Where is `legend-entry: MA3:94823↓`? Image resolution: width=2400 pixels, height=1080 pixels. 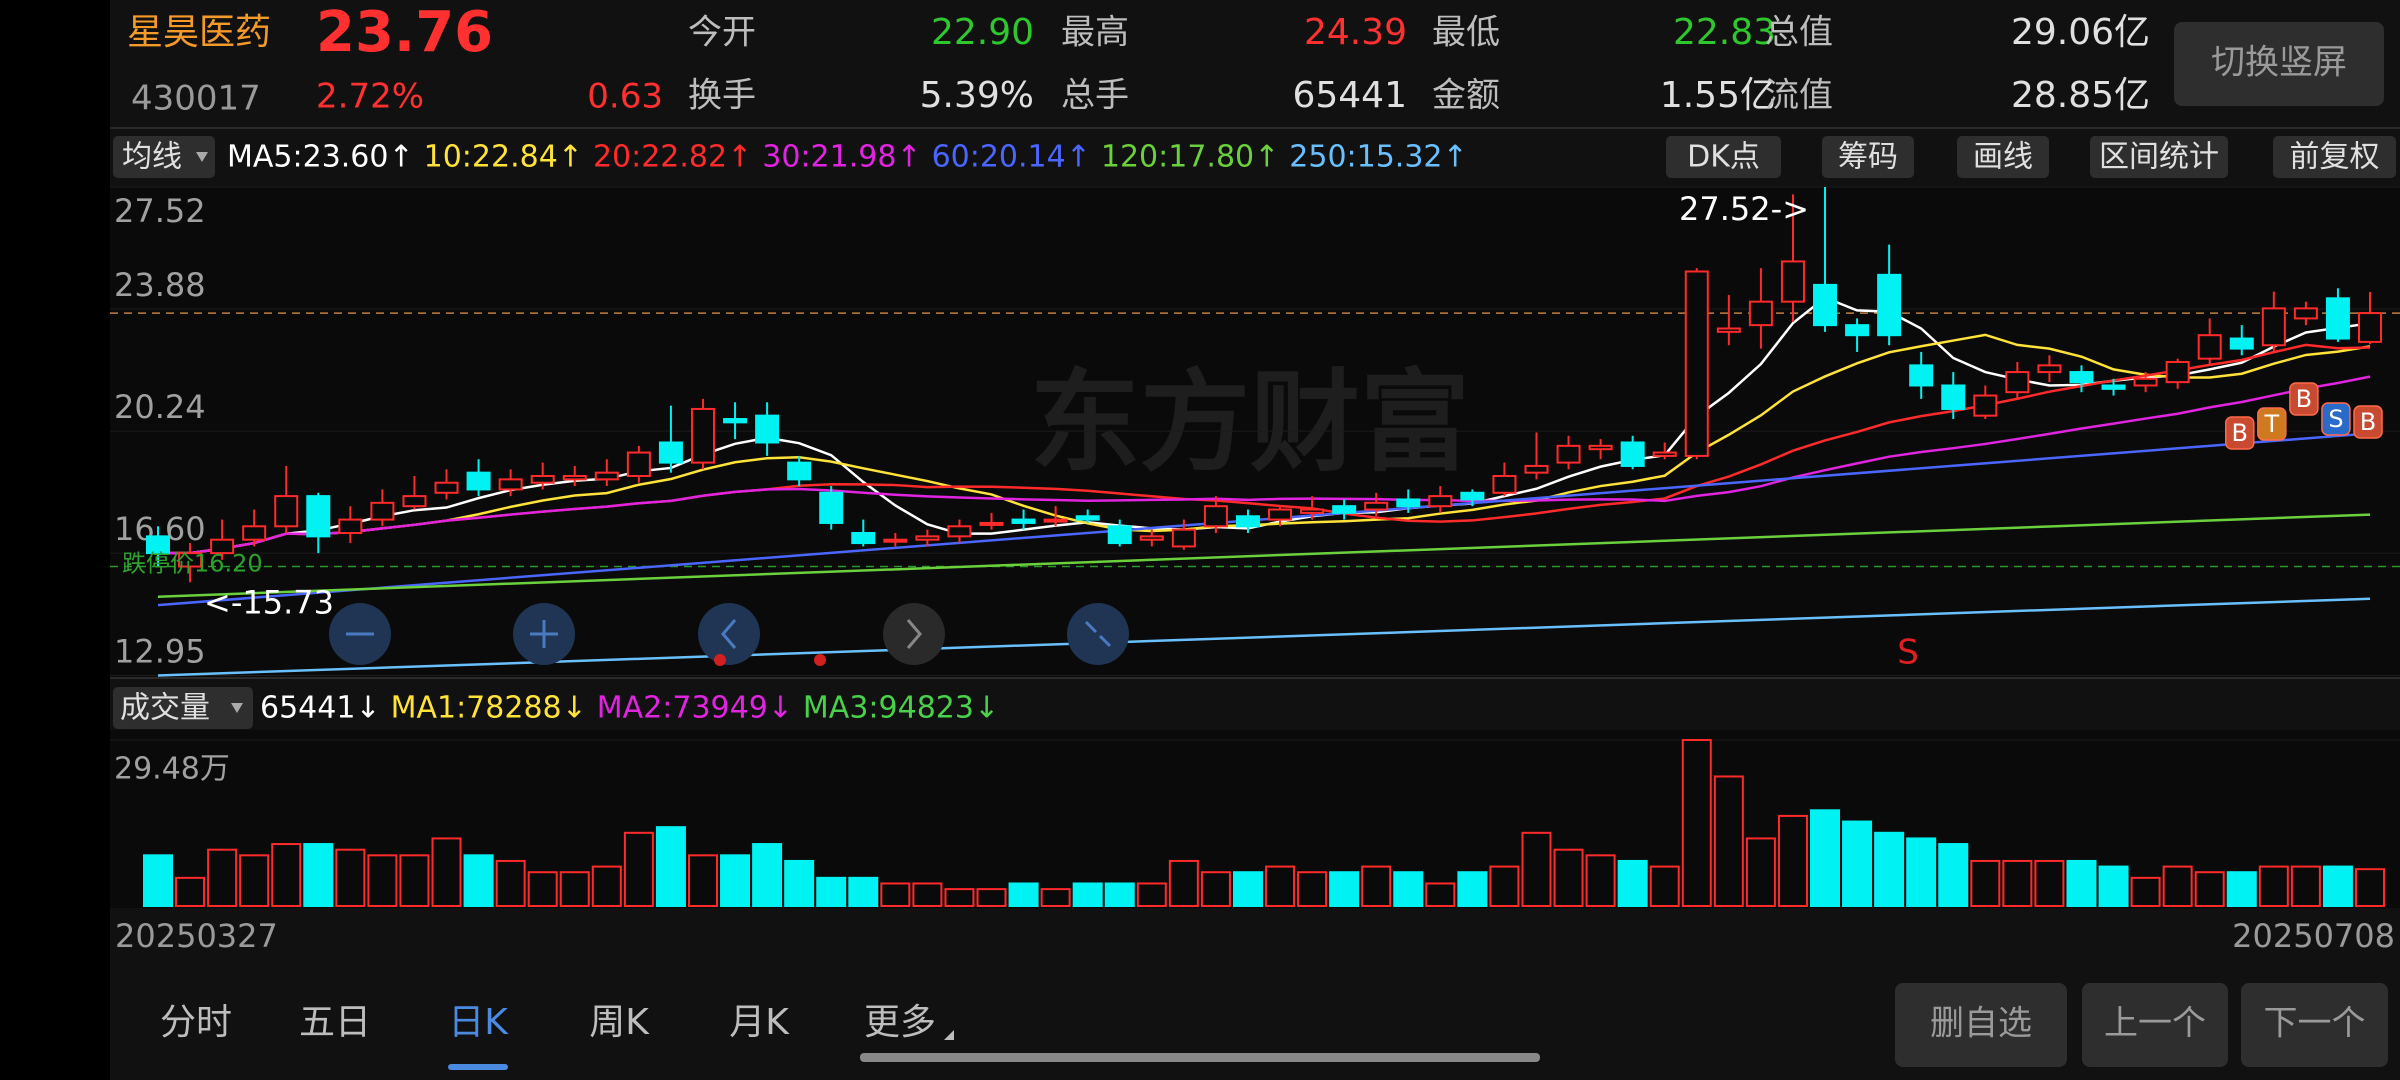
legend-entry: MA3:94823↓ is located at coordinates (901, 708).